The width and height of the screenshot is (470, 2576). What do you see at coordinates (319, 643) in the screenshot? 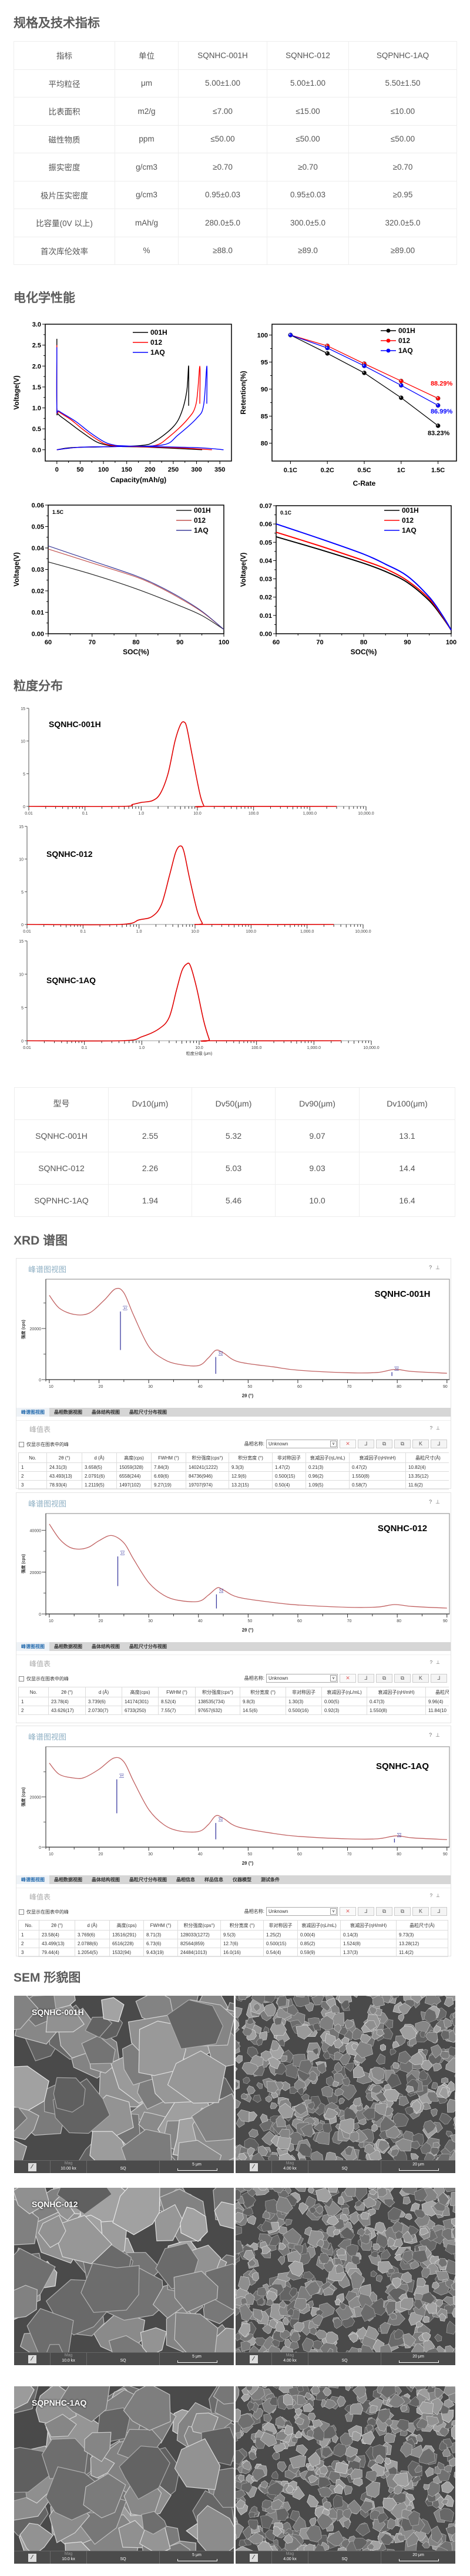
I see `tick-label: 70` at bounding box center [319, 643].